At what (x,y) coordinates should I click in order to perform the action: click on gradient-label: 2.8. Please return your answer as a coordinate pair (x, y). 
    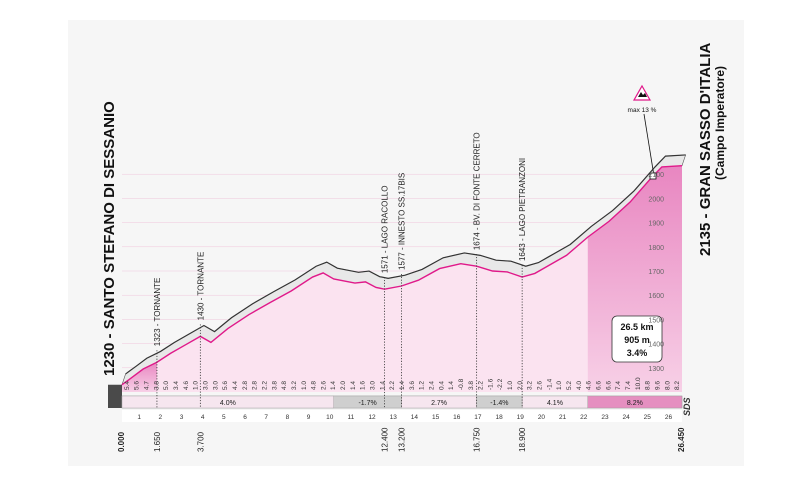
    Looking at the image, I should click on (245, 385).